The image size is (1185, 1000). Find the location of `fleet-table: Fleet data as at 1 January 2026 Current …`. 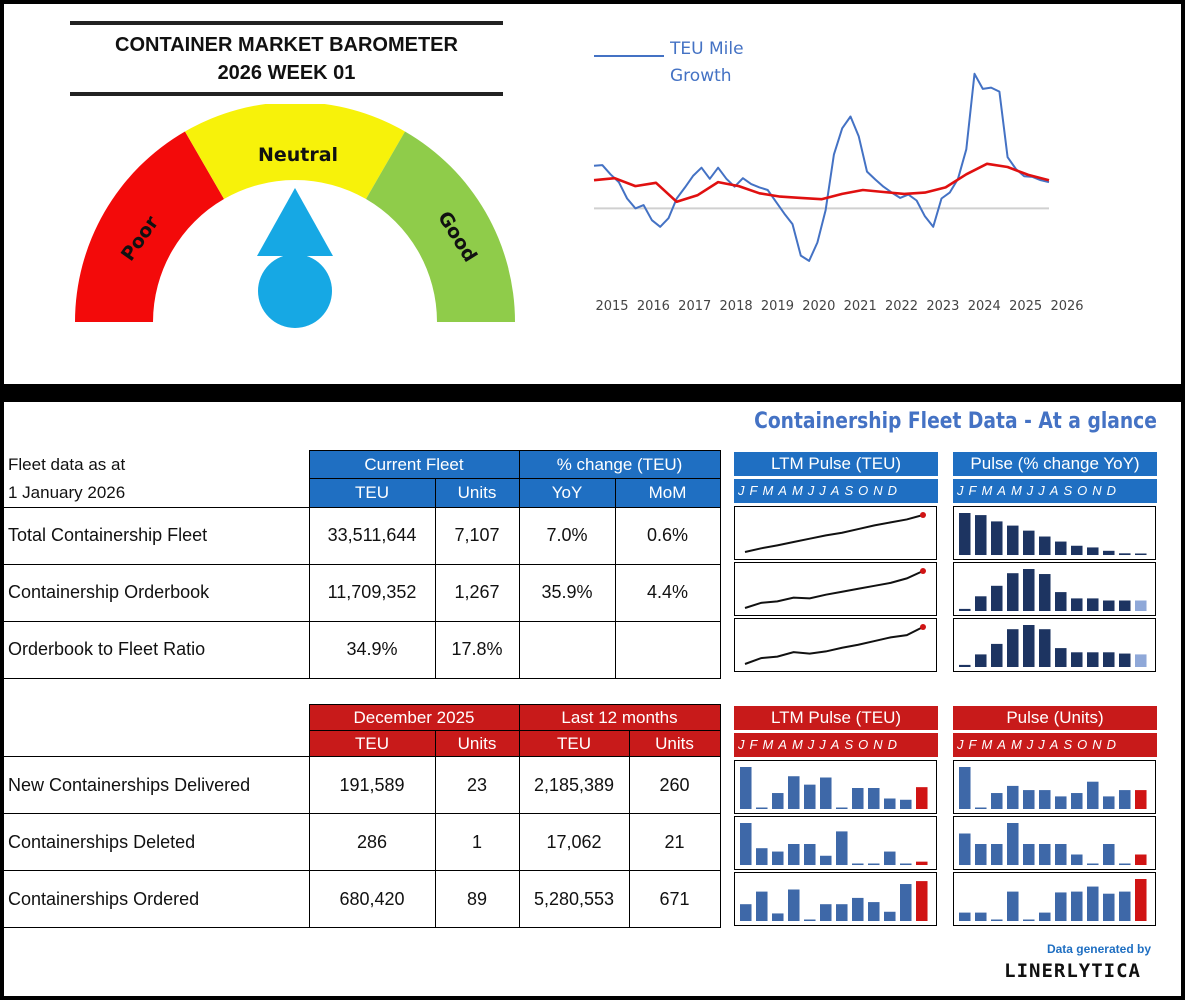

fleet-table: Fleet data as at 1 January 2026 Current … is located at coordinates (362, 564).